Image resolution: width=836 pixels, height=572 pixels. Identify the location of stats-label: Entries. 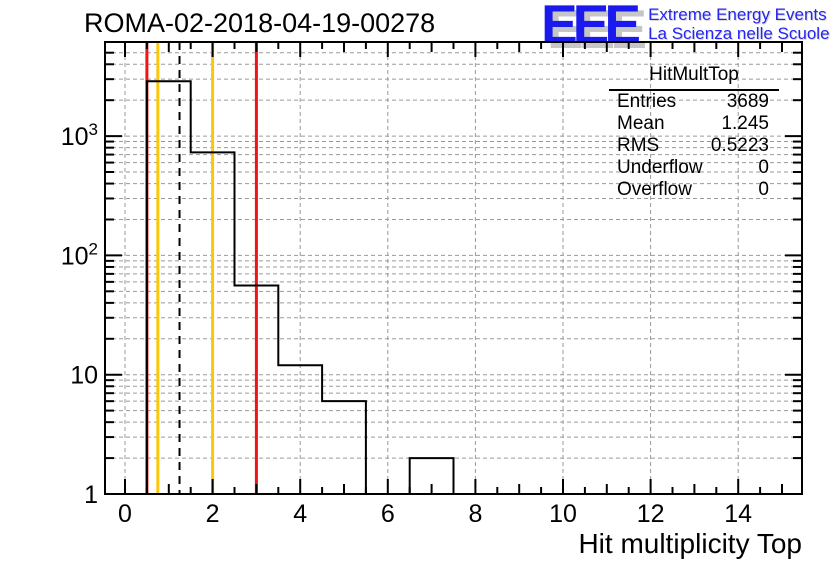
(647, 101).